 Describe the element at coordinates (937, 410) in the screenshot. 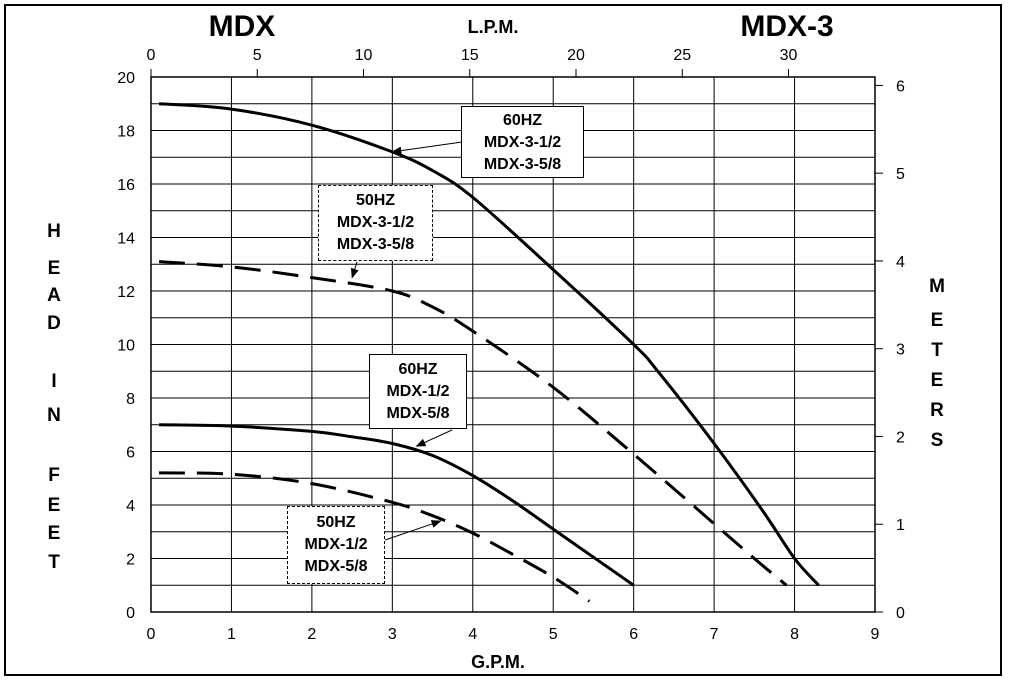

I see `axis-title-letter: R` at that location.